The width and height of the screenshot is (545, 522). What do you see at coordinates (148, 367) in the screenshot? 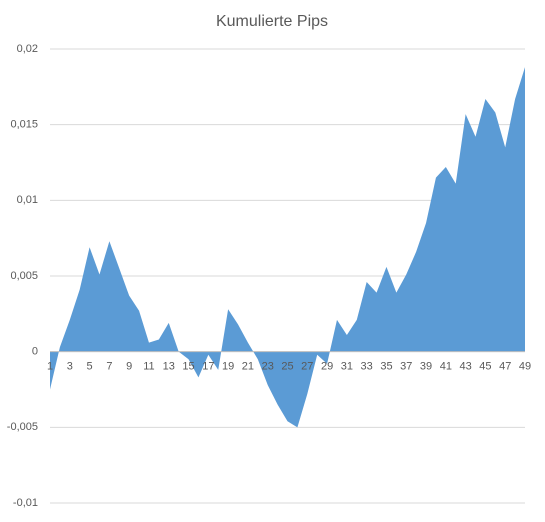
I see `x-tick-label: 11` at bounding box center [148, 367].